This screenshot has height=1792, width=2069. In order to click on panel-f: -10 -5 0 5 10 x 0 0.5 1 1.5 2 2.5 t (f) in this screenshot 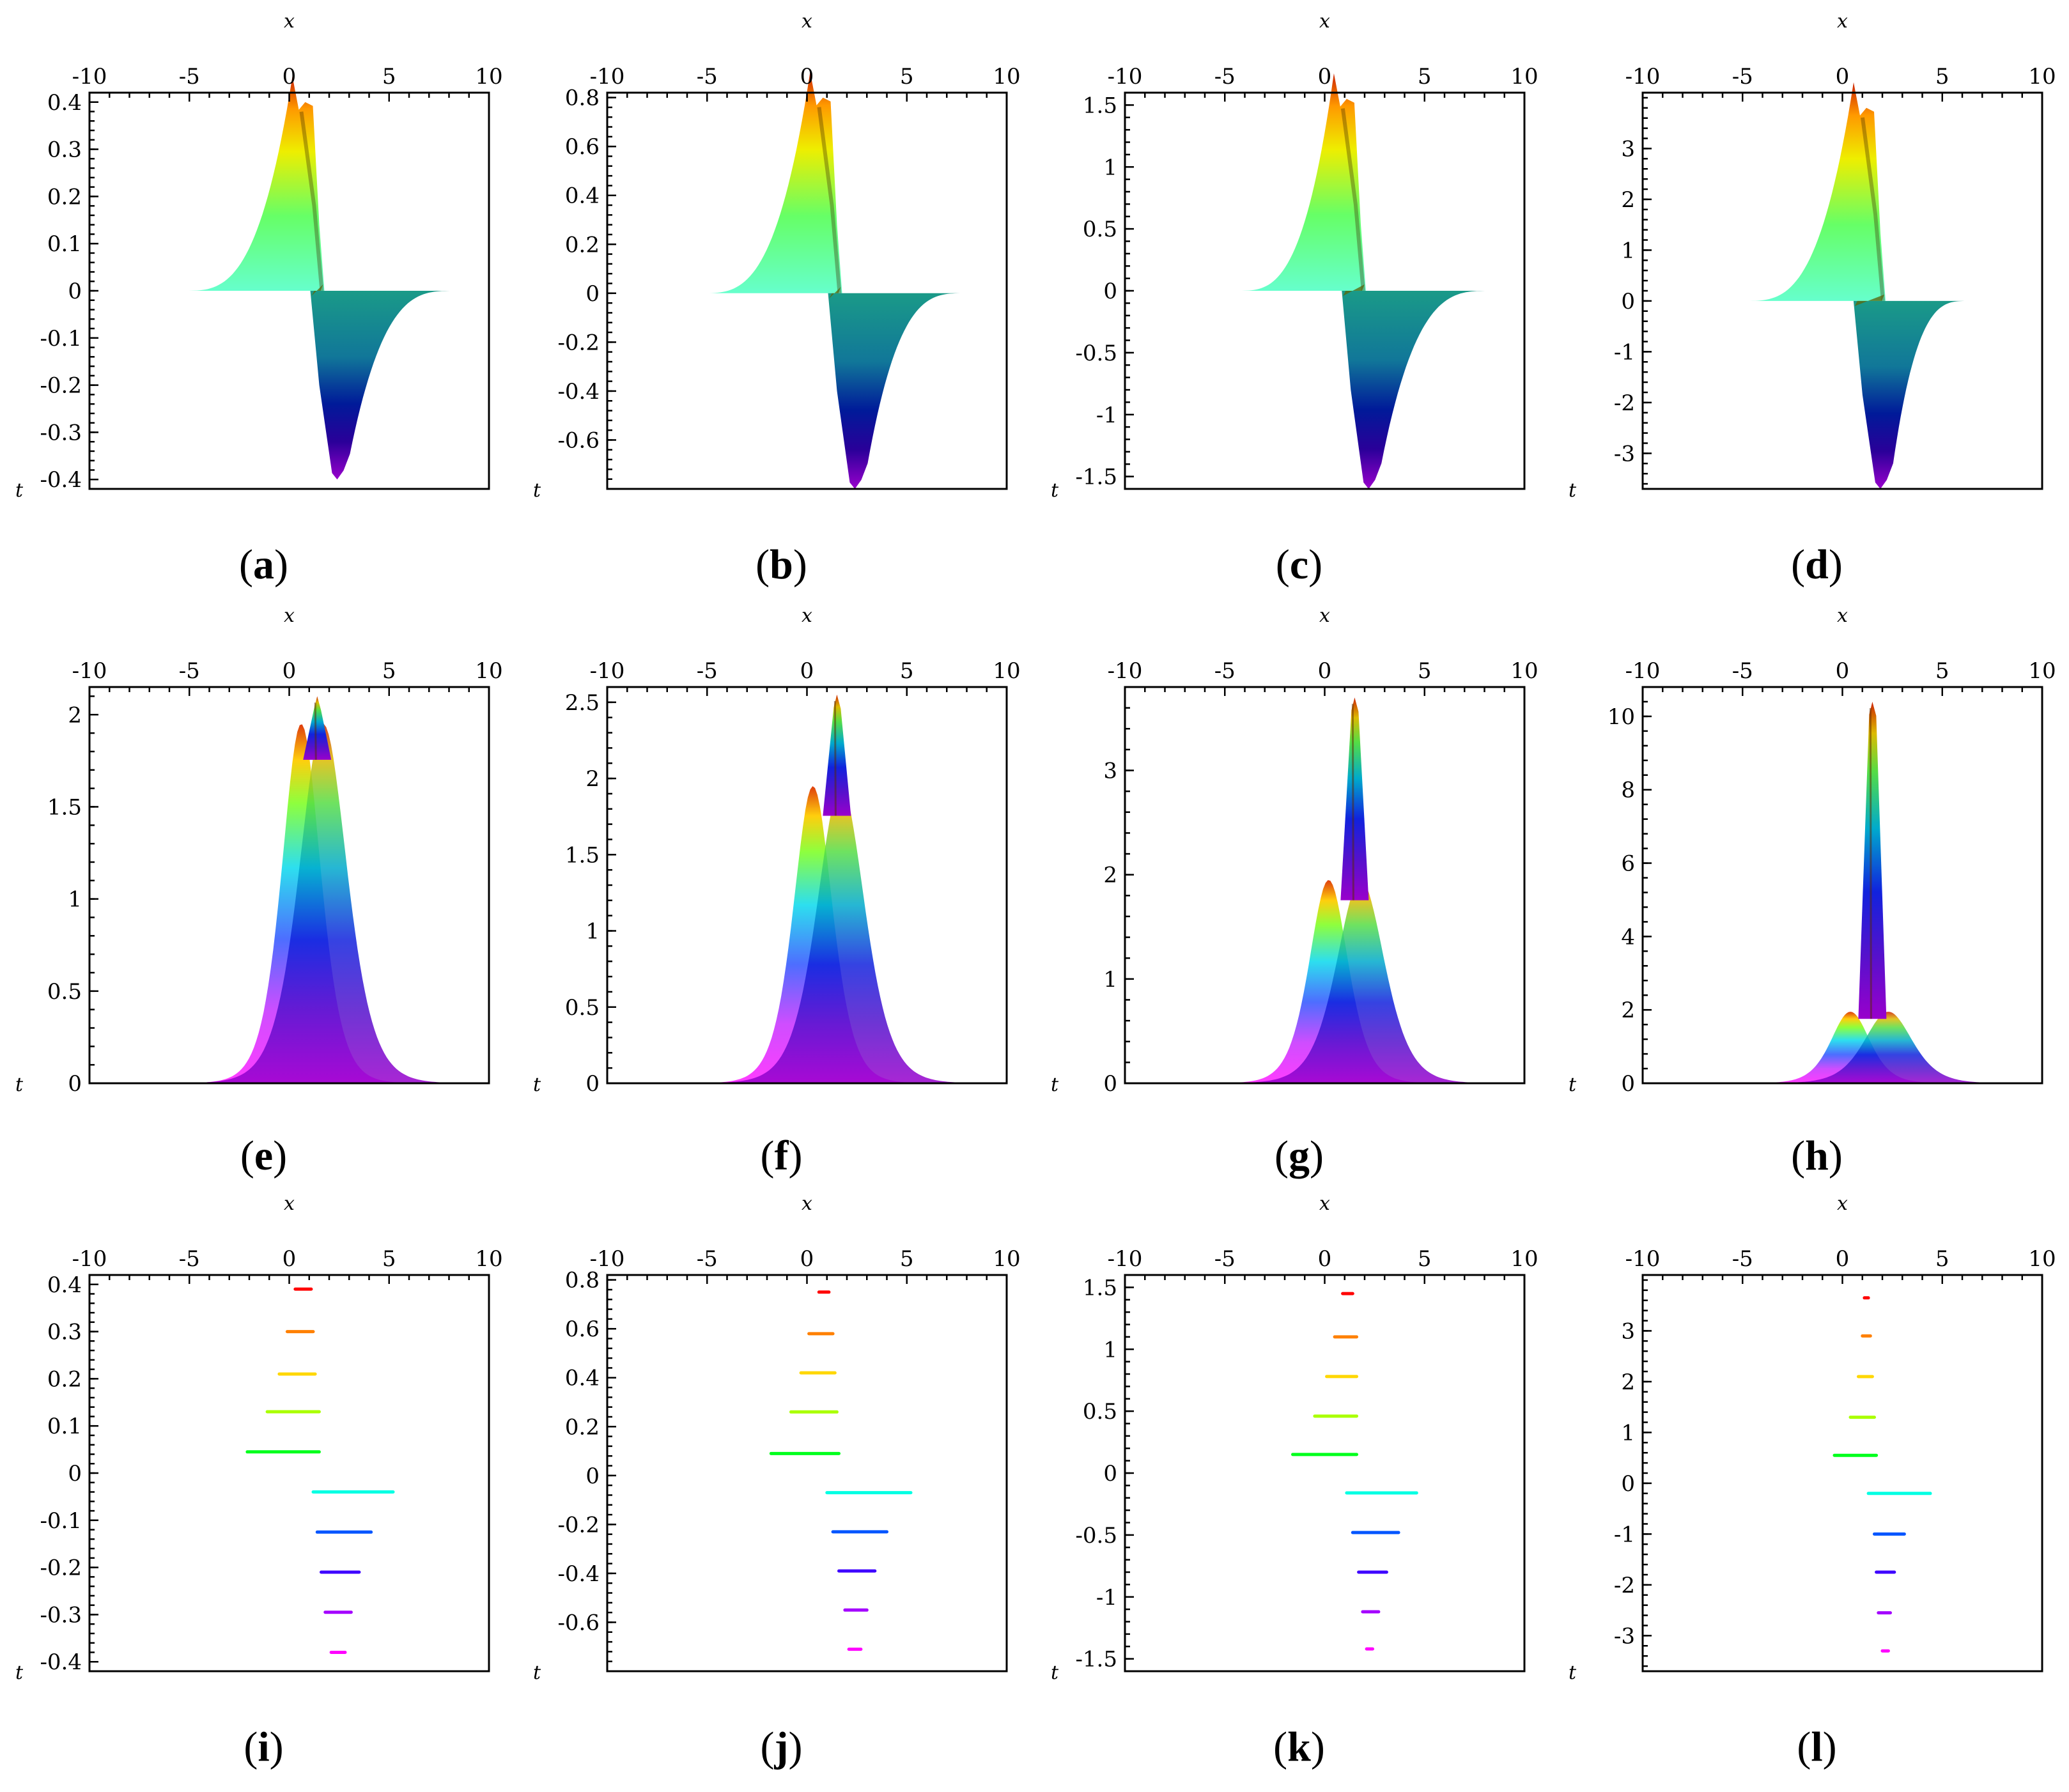, I will do `click(777, 892)`.